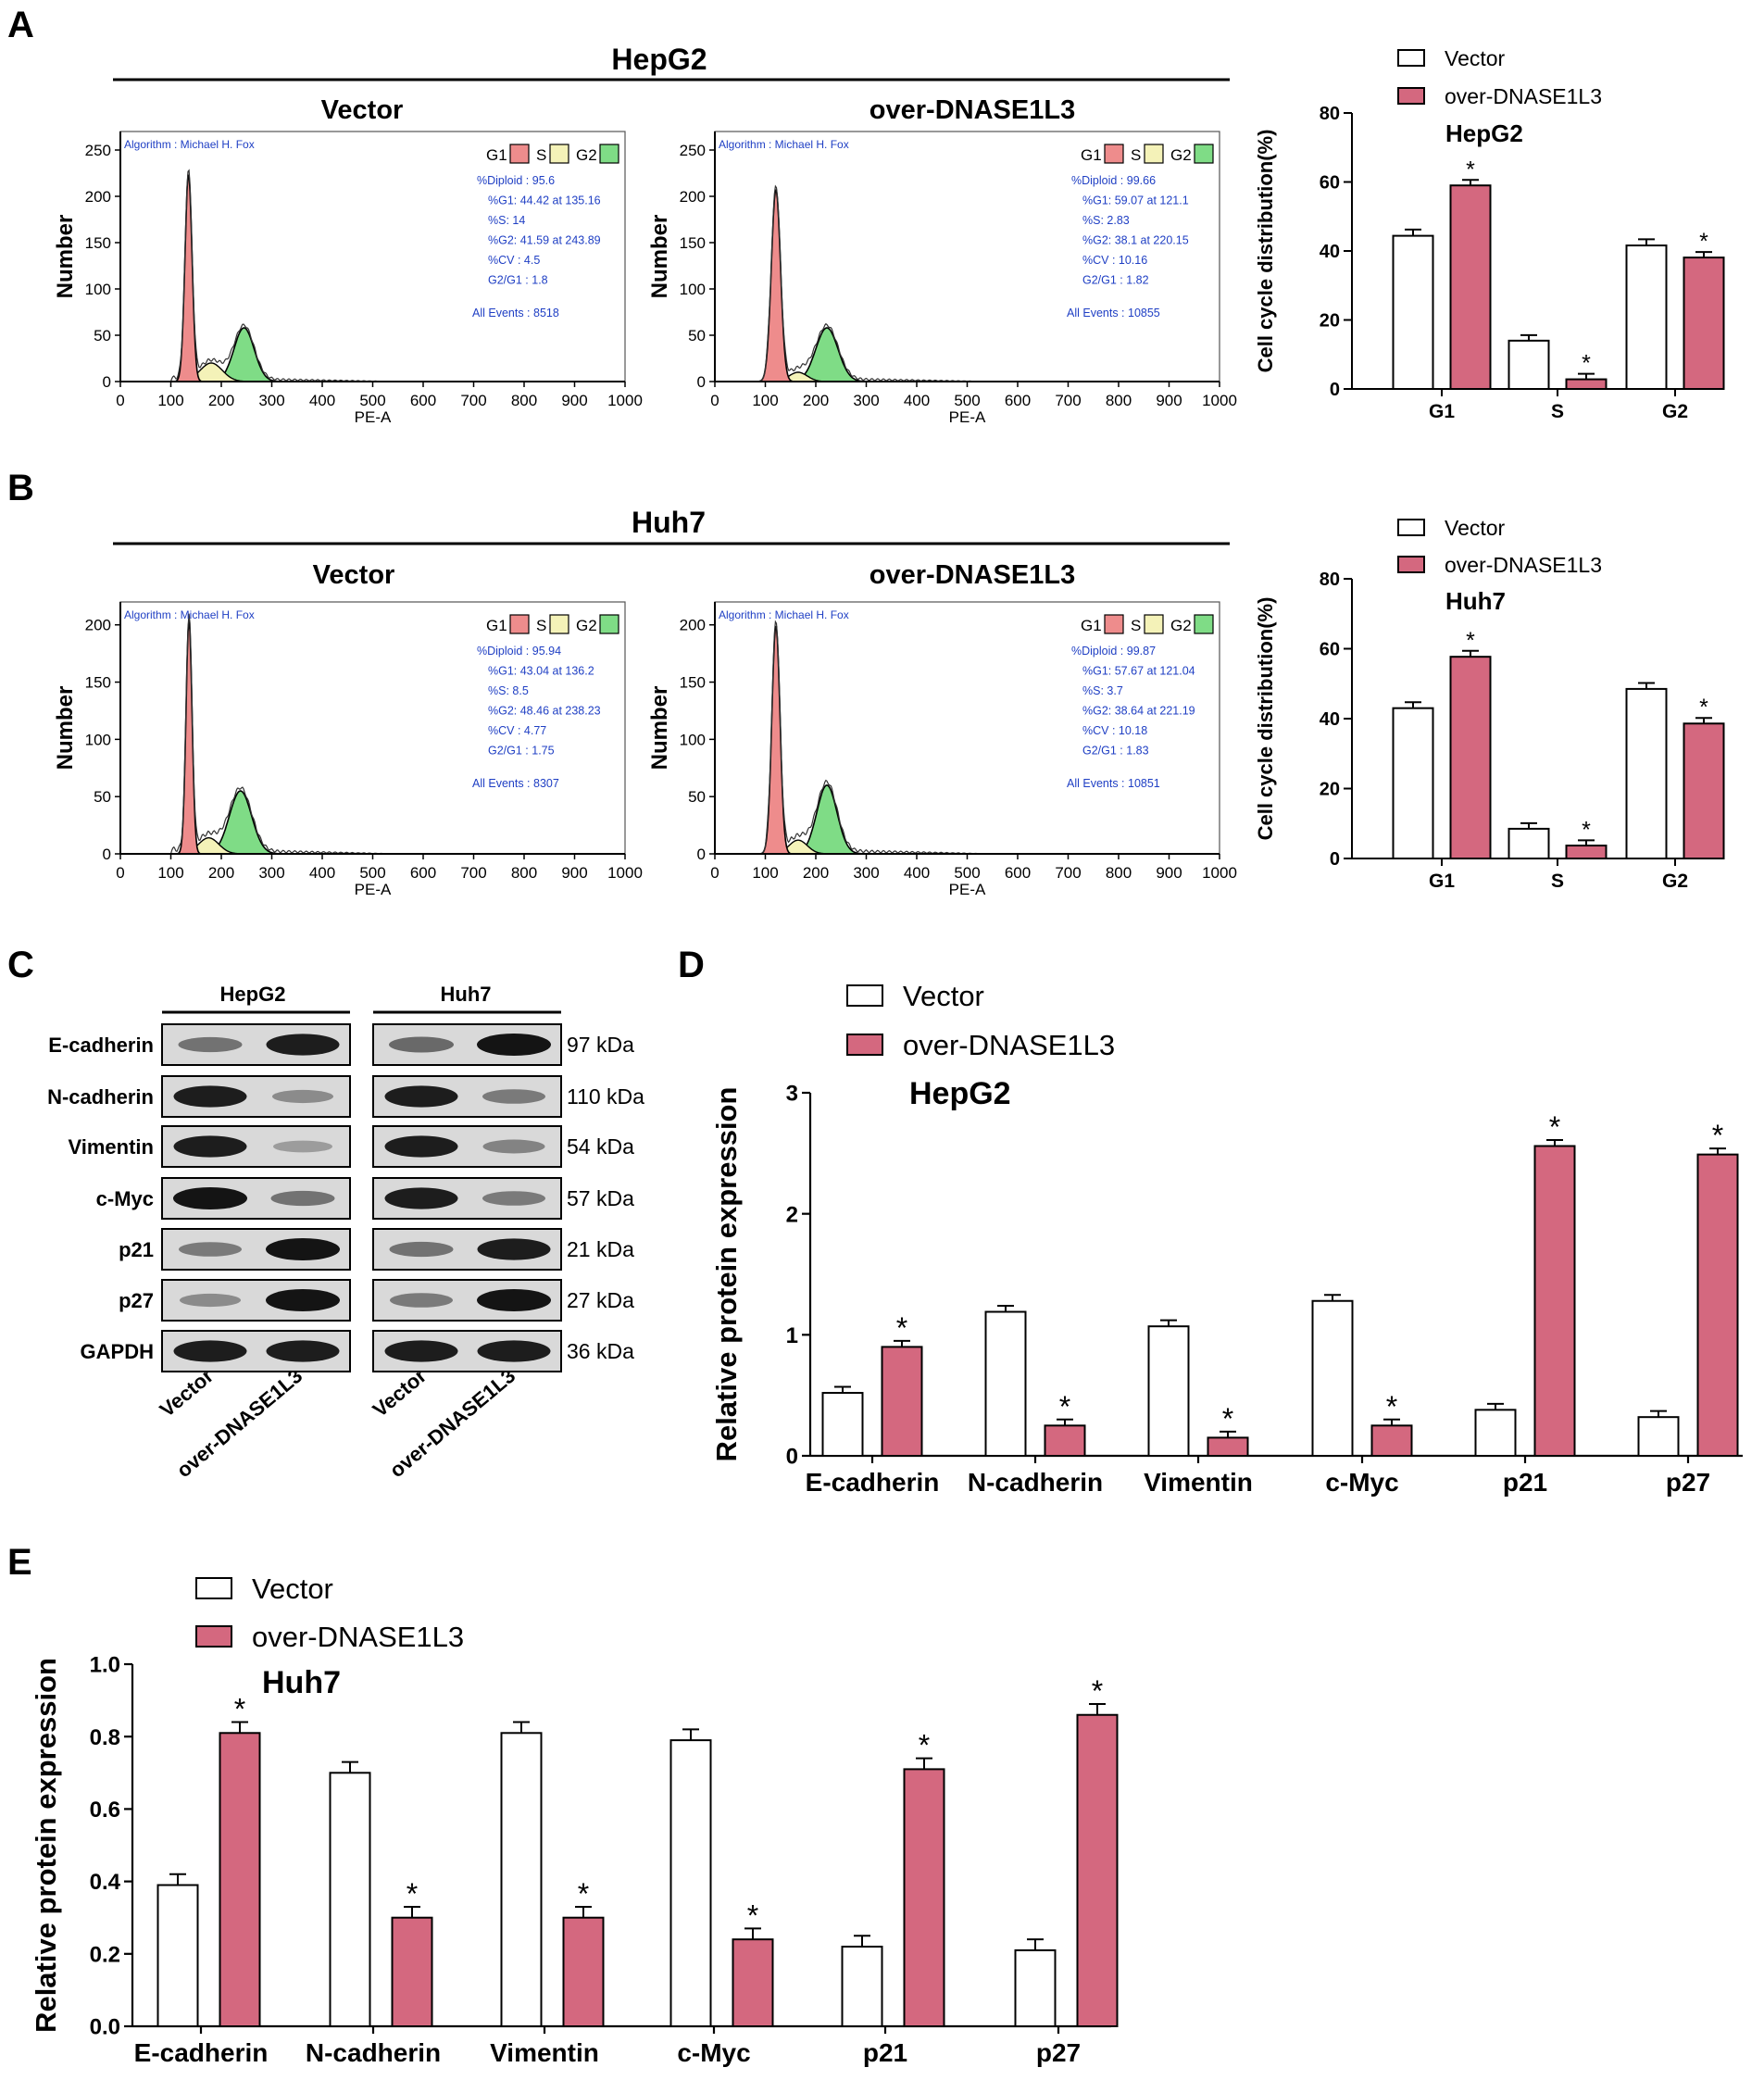 The height and width of the screenshot is (2080, 1764). What do you see at coordinates (1036, 1482) in the screenshot?
I see `category-label: N-cadherin` at bounding box center [1036, 1482].